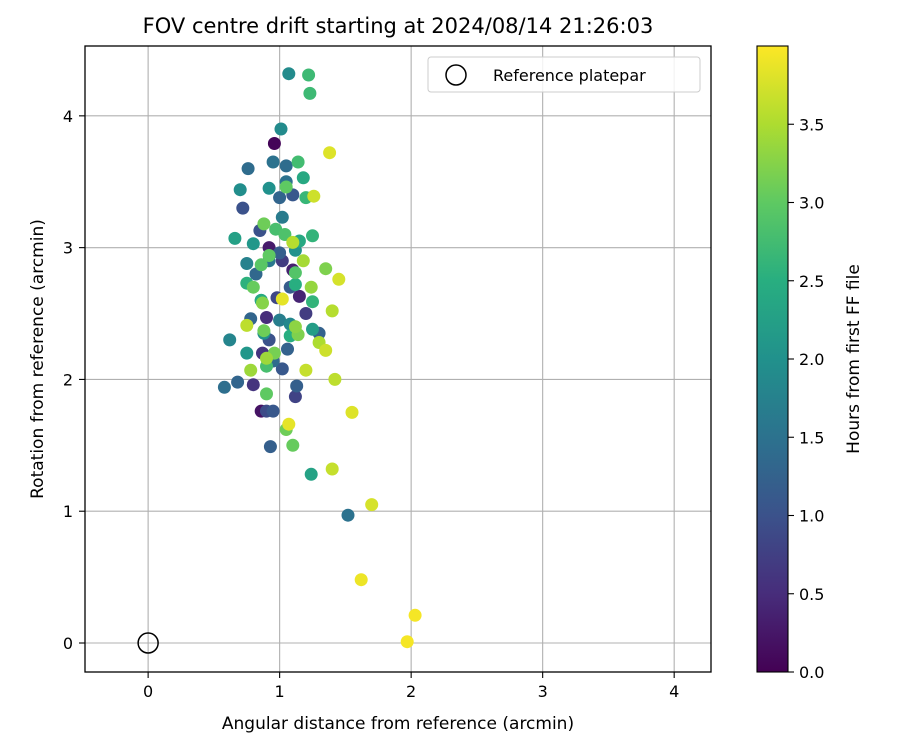 This screenshot has height=750, width=900. I want to click on legend: Reference platepar, so click(564, 74).